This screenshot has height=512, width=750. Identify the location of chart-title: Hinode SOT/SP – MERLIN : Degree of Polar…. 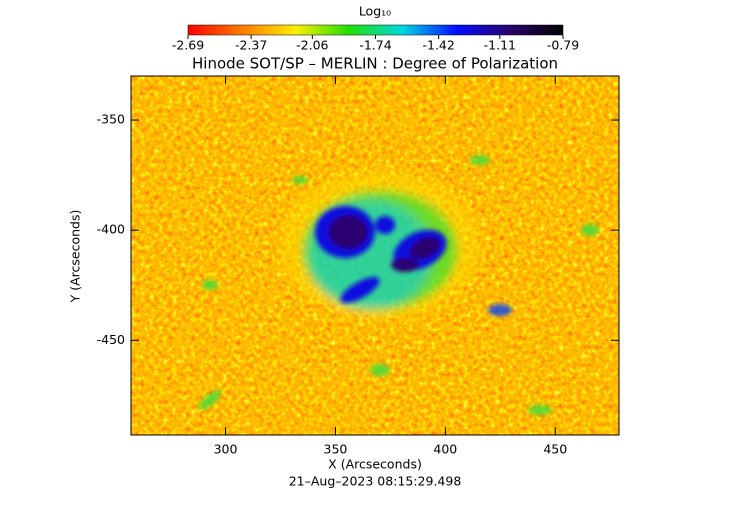
(375, 64).